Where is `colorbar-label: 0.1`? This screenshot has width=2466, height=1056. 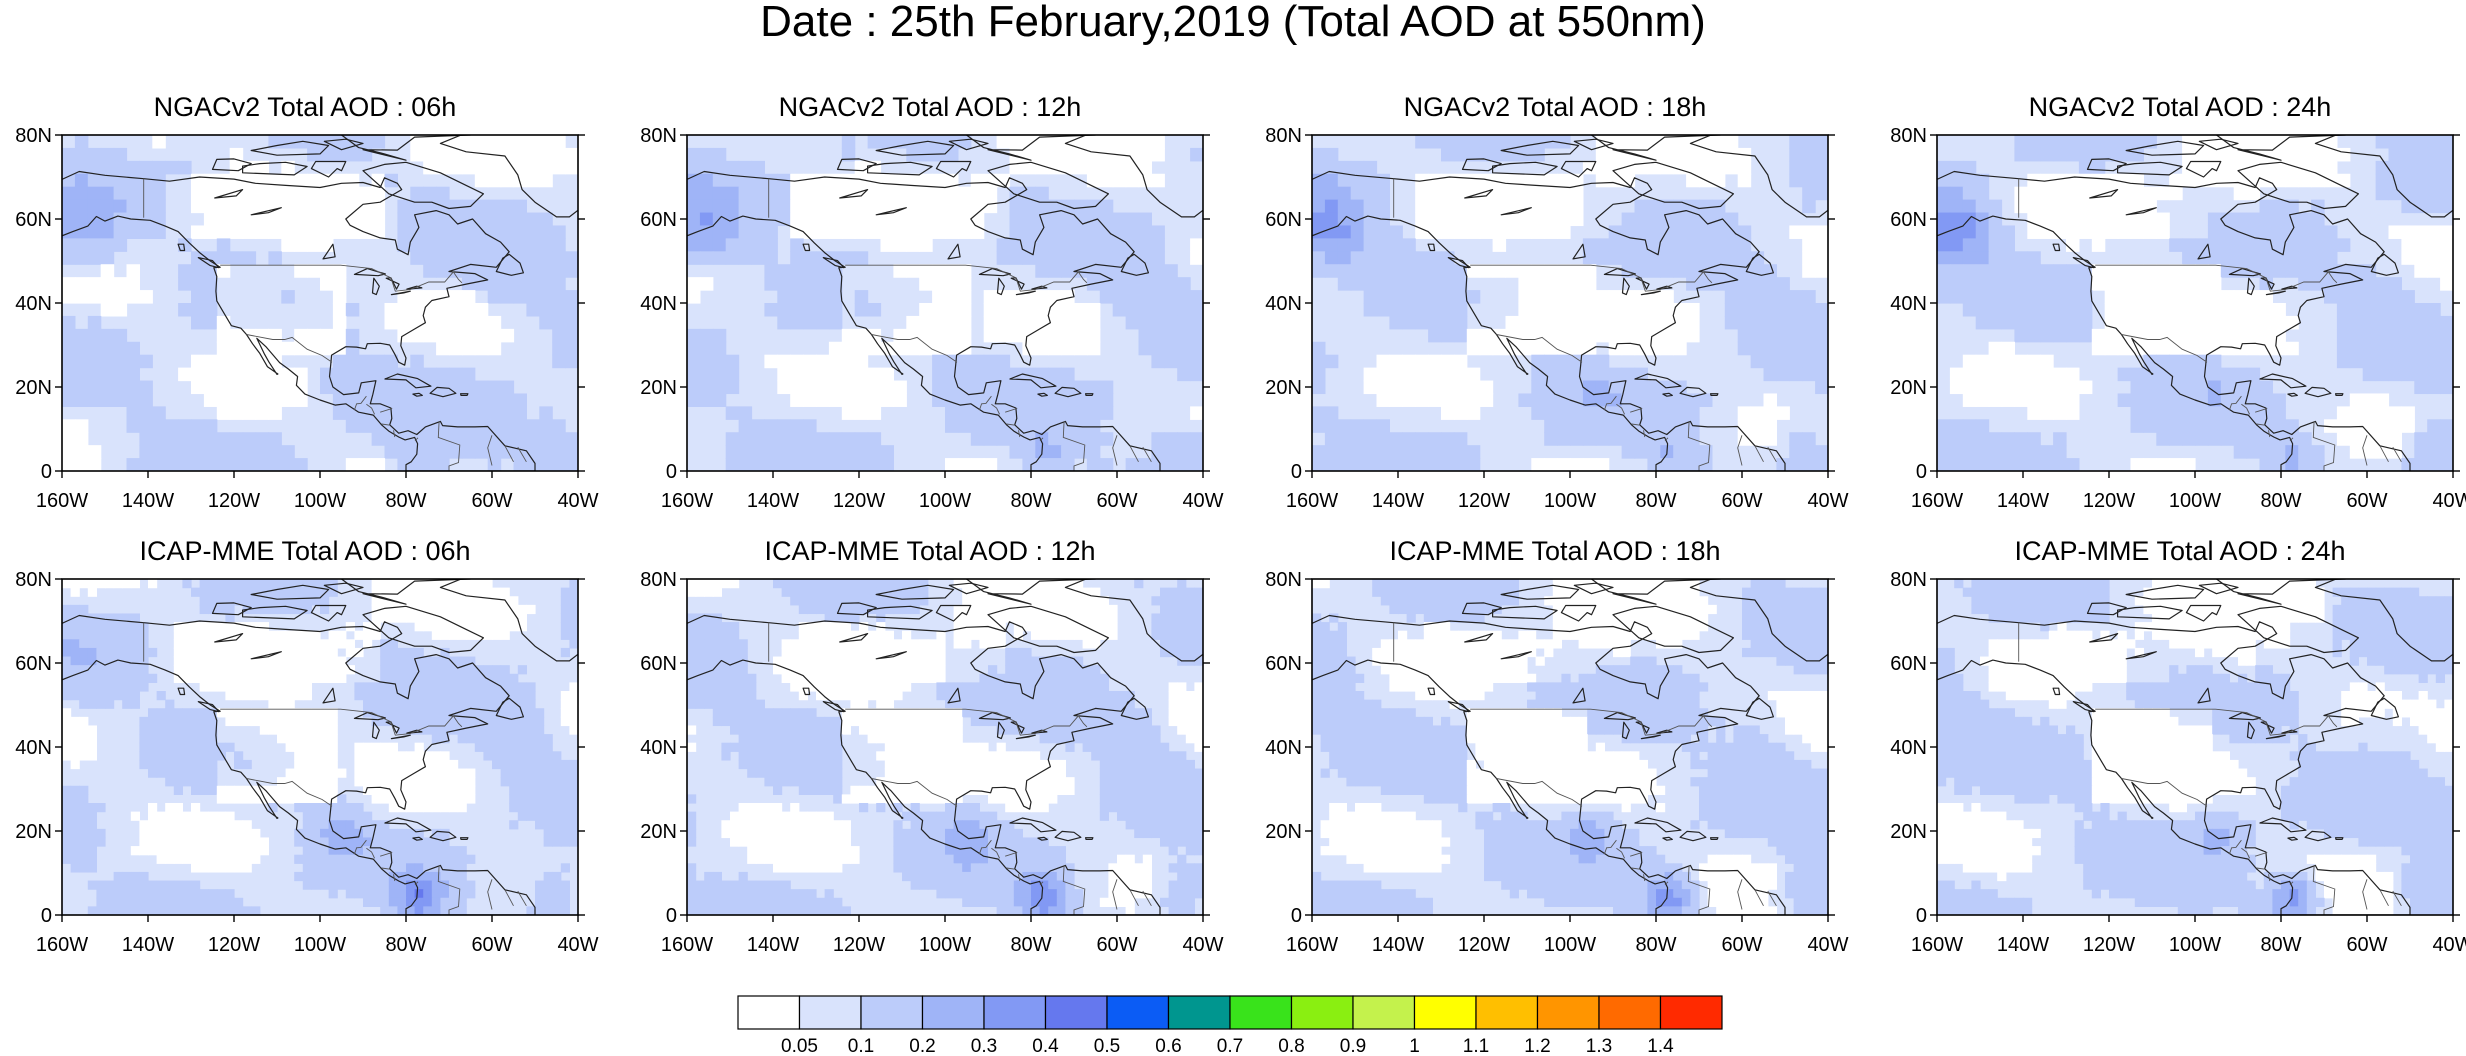
colorbar-label: 0.1 is located at coordinates (861, 1045).